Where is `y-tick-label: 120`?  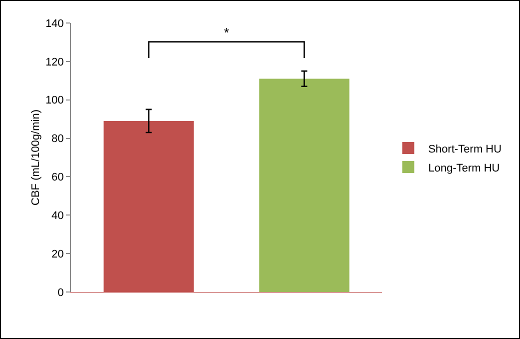
y-tick-label: 120 is located at coordinates (54, 62).